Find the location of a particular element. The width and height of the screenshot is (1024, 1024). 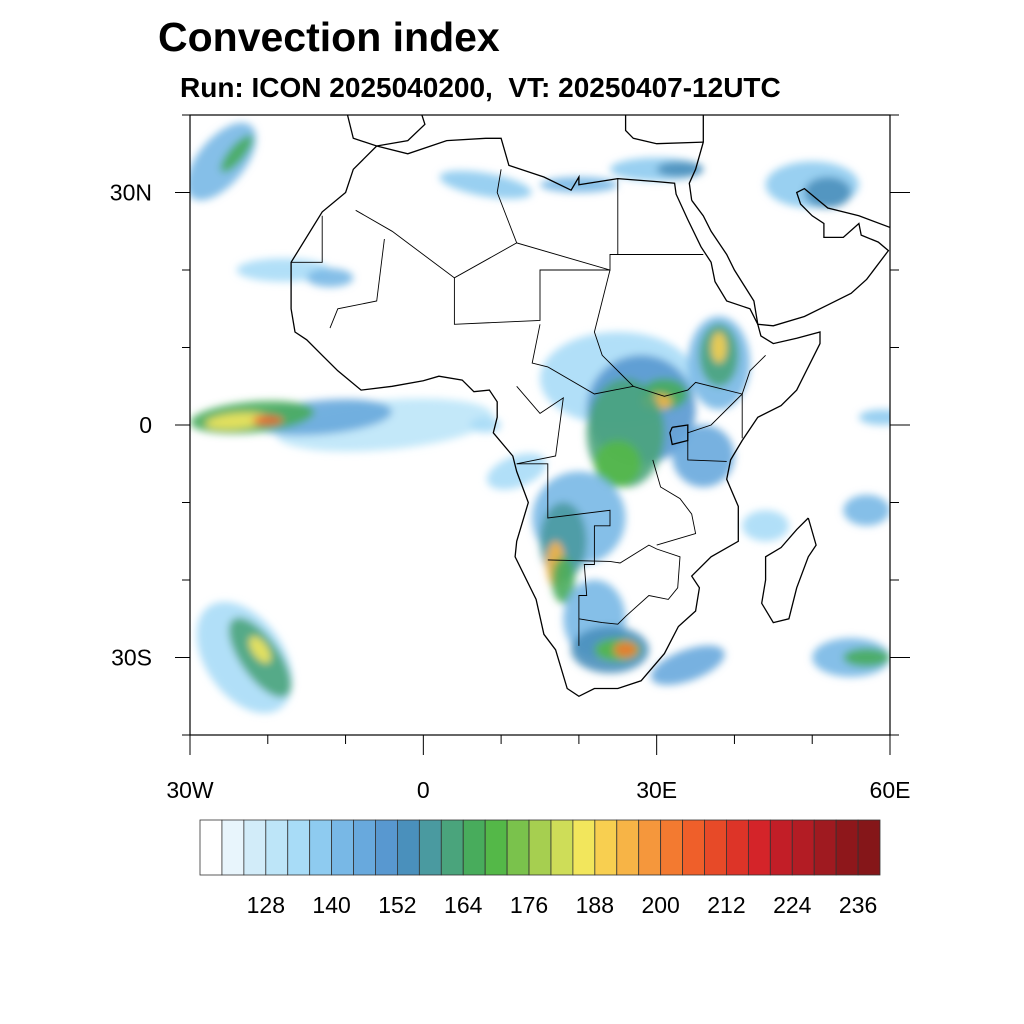

x-tick-label: 30W is located at coordinates (190, 790).